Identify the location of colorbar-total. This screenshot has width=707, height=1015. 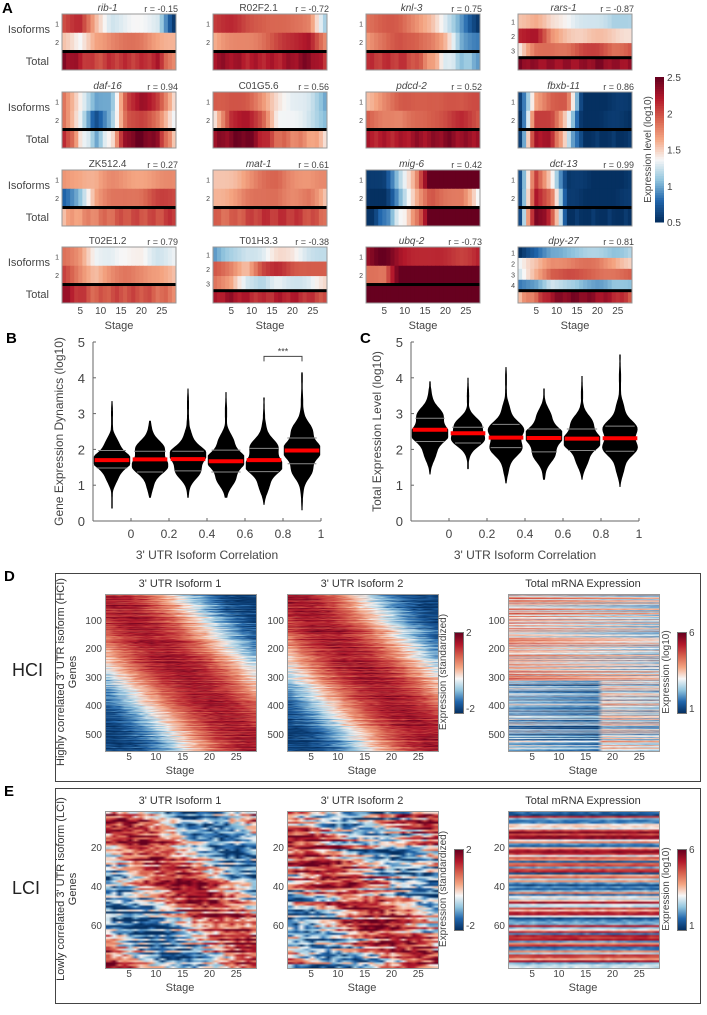
(682, 673).